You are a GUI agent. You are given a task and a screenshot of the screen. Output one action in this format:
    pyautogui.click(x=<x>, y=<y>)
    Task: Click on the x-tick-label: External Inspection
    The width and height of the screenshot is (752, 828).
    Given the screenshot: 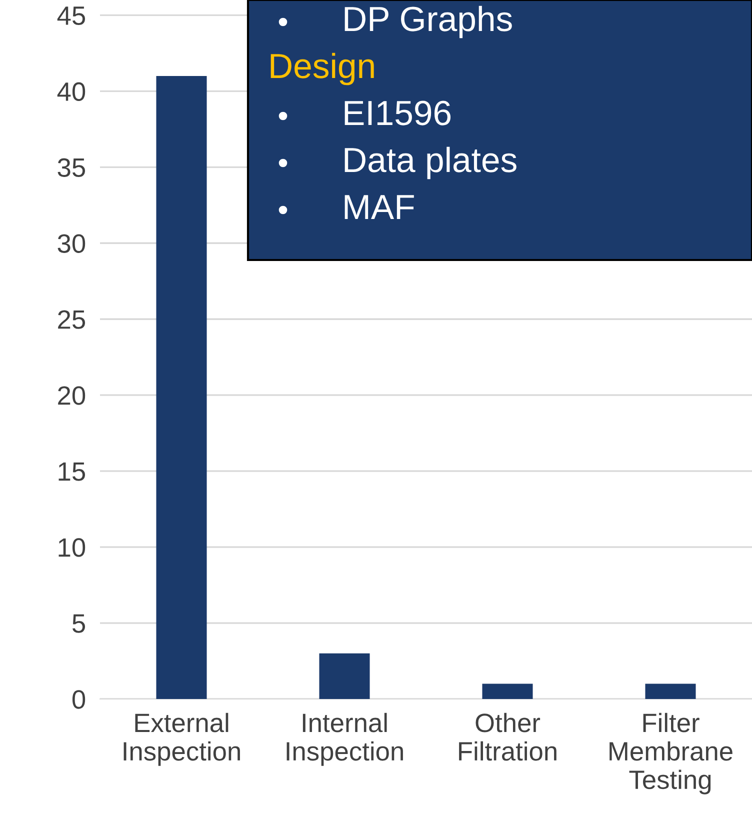 What is the action you would take?
    pyautogui.click(x=182, y=739)
    